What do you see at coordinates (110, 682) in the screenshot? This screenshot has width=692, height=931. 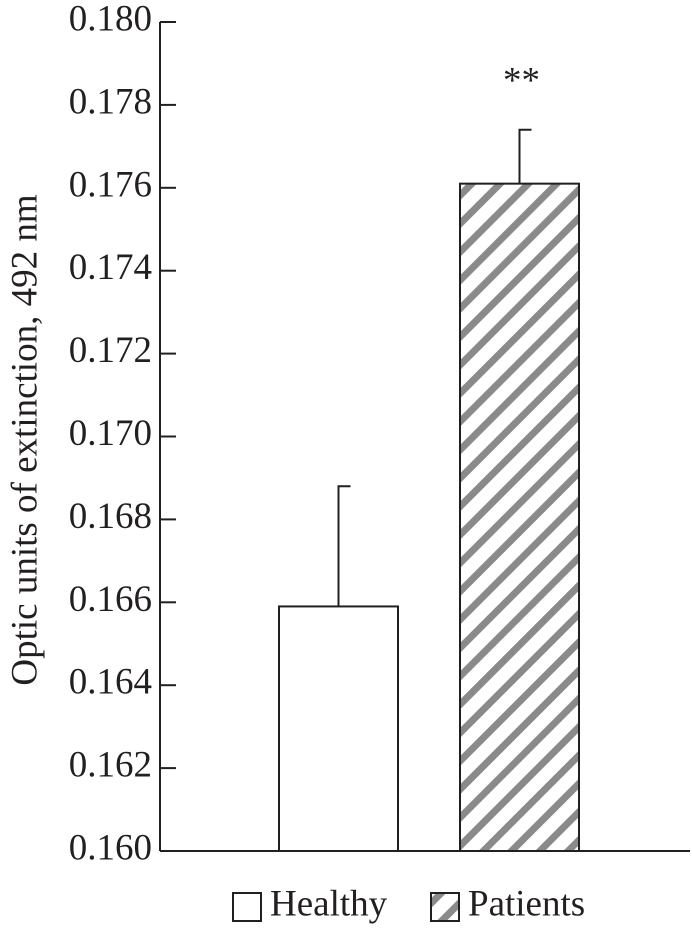 I see `y-tick-label: 0.164` at bounding box center [110, 682].